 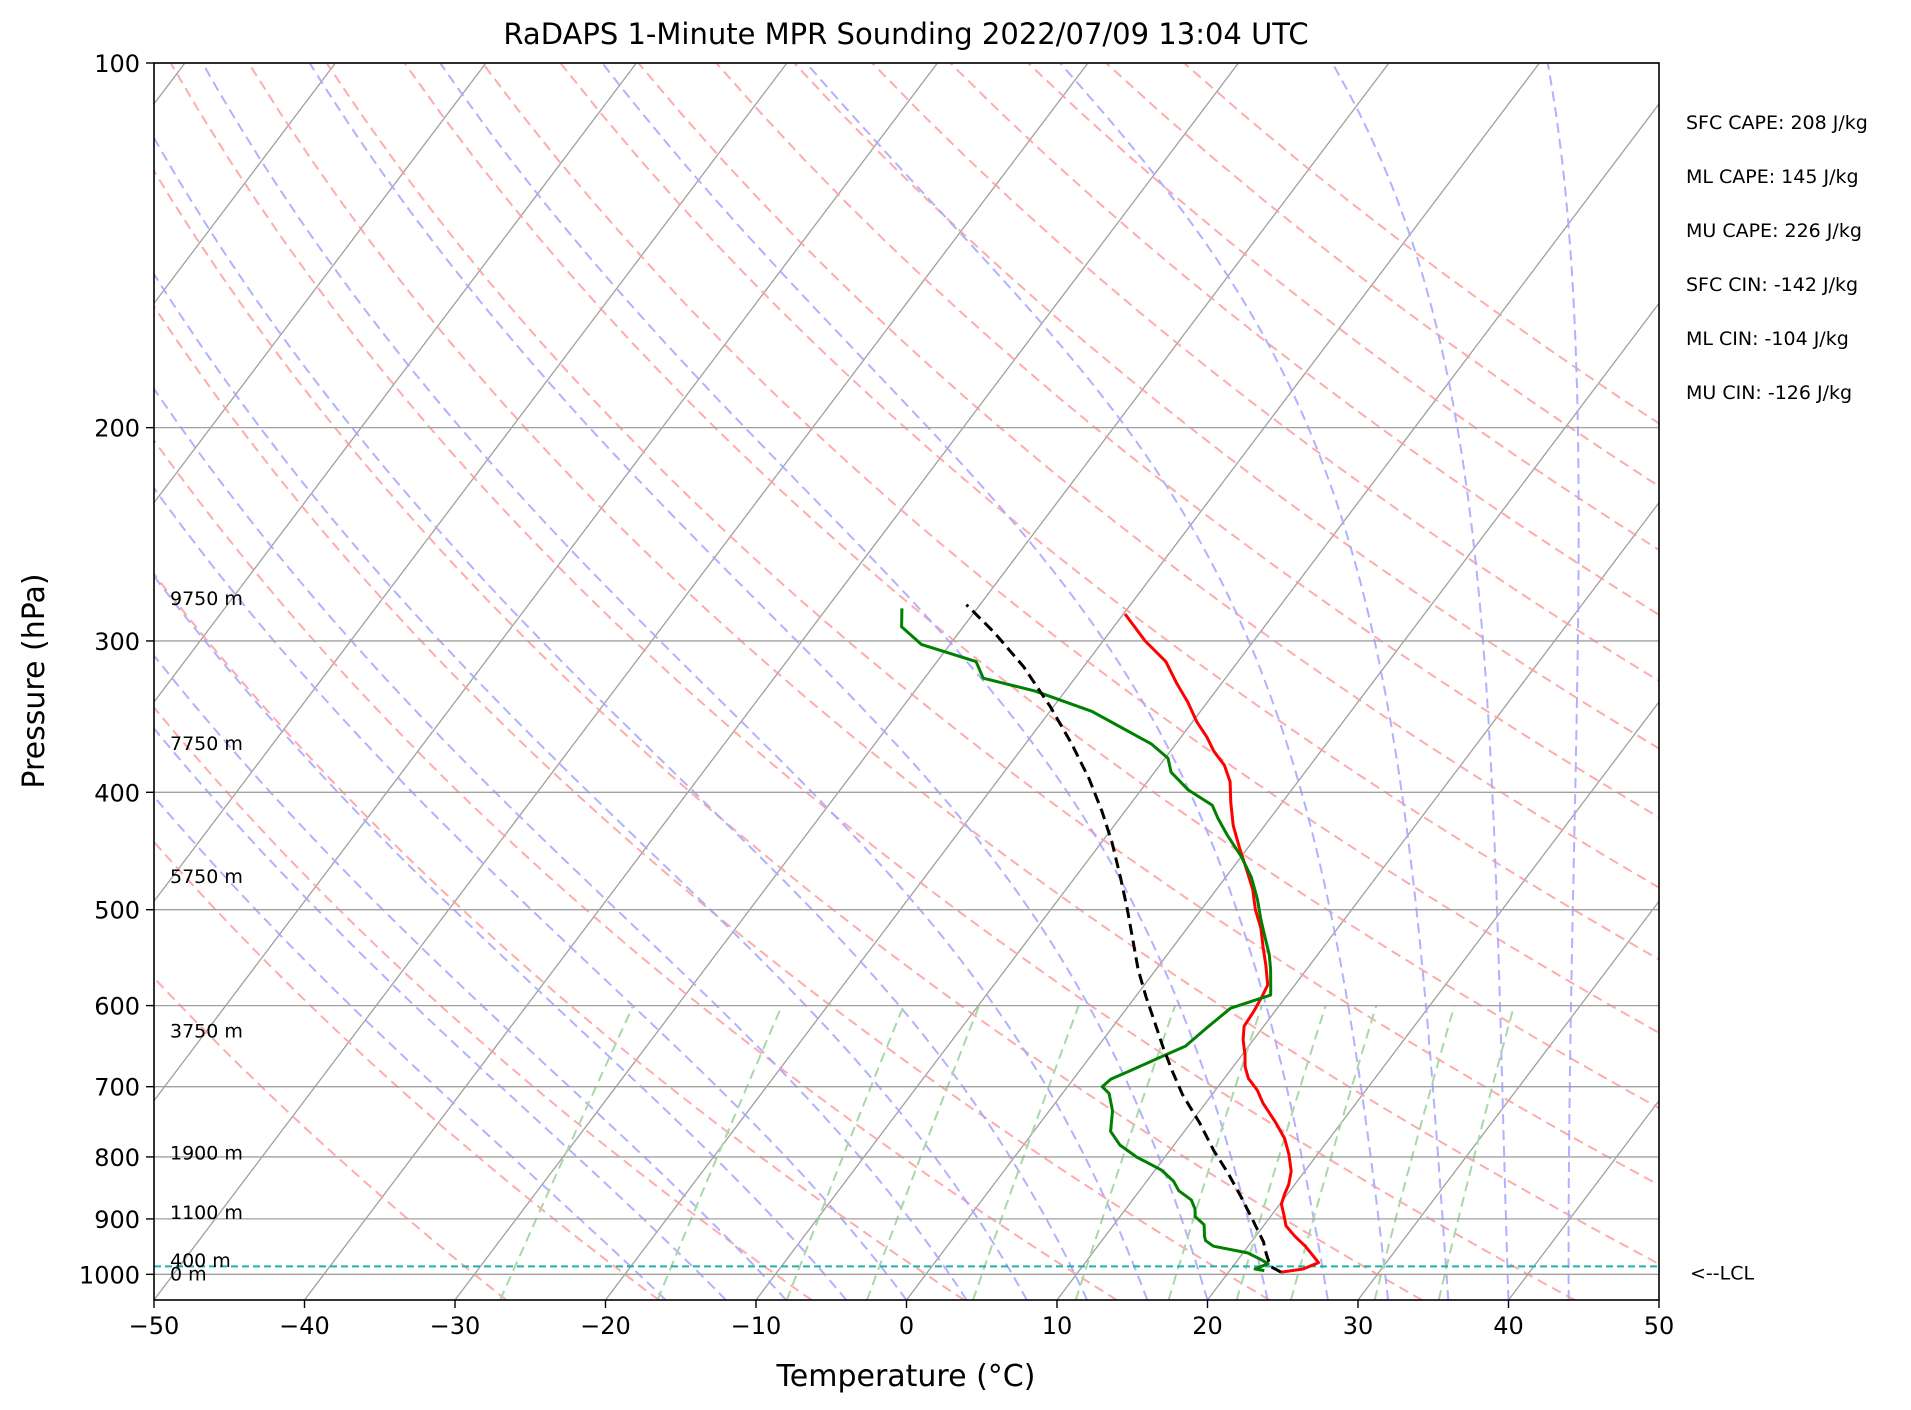 I want to click on height-label: 7750 m, so click(x=206, y=744).